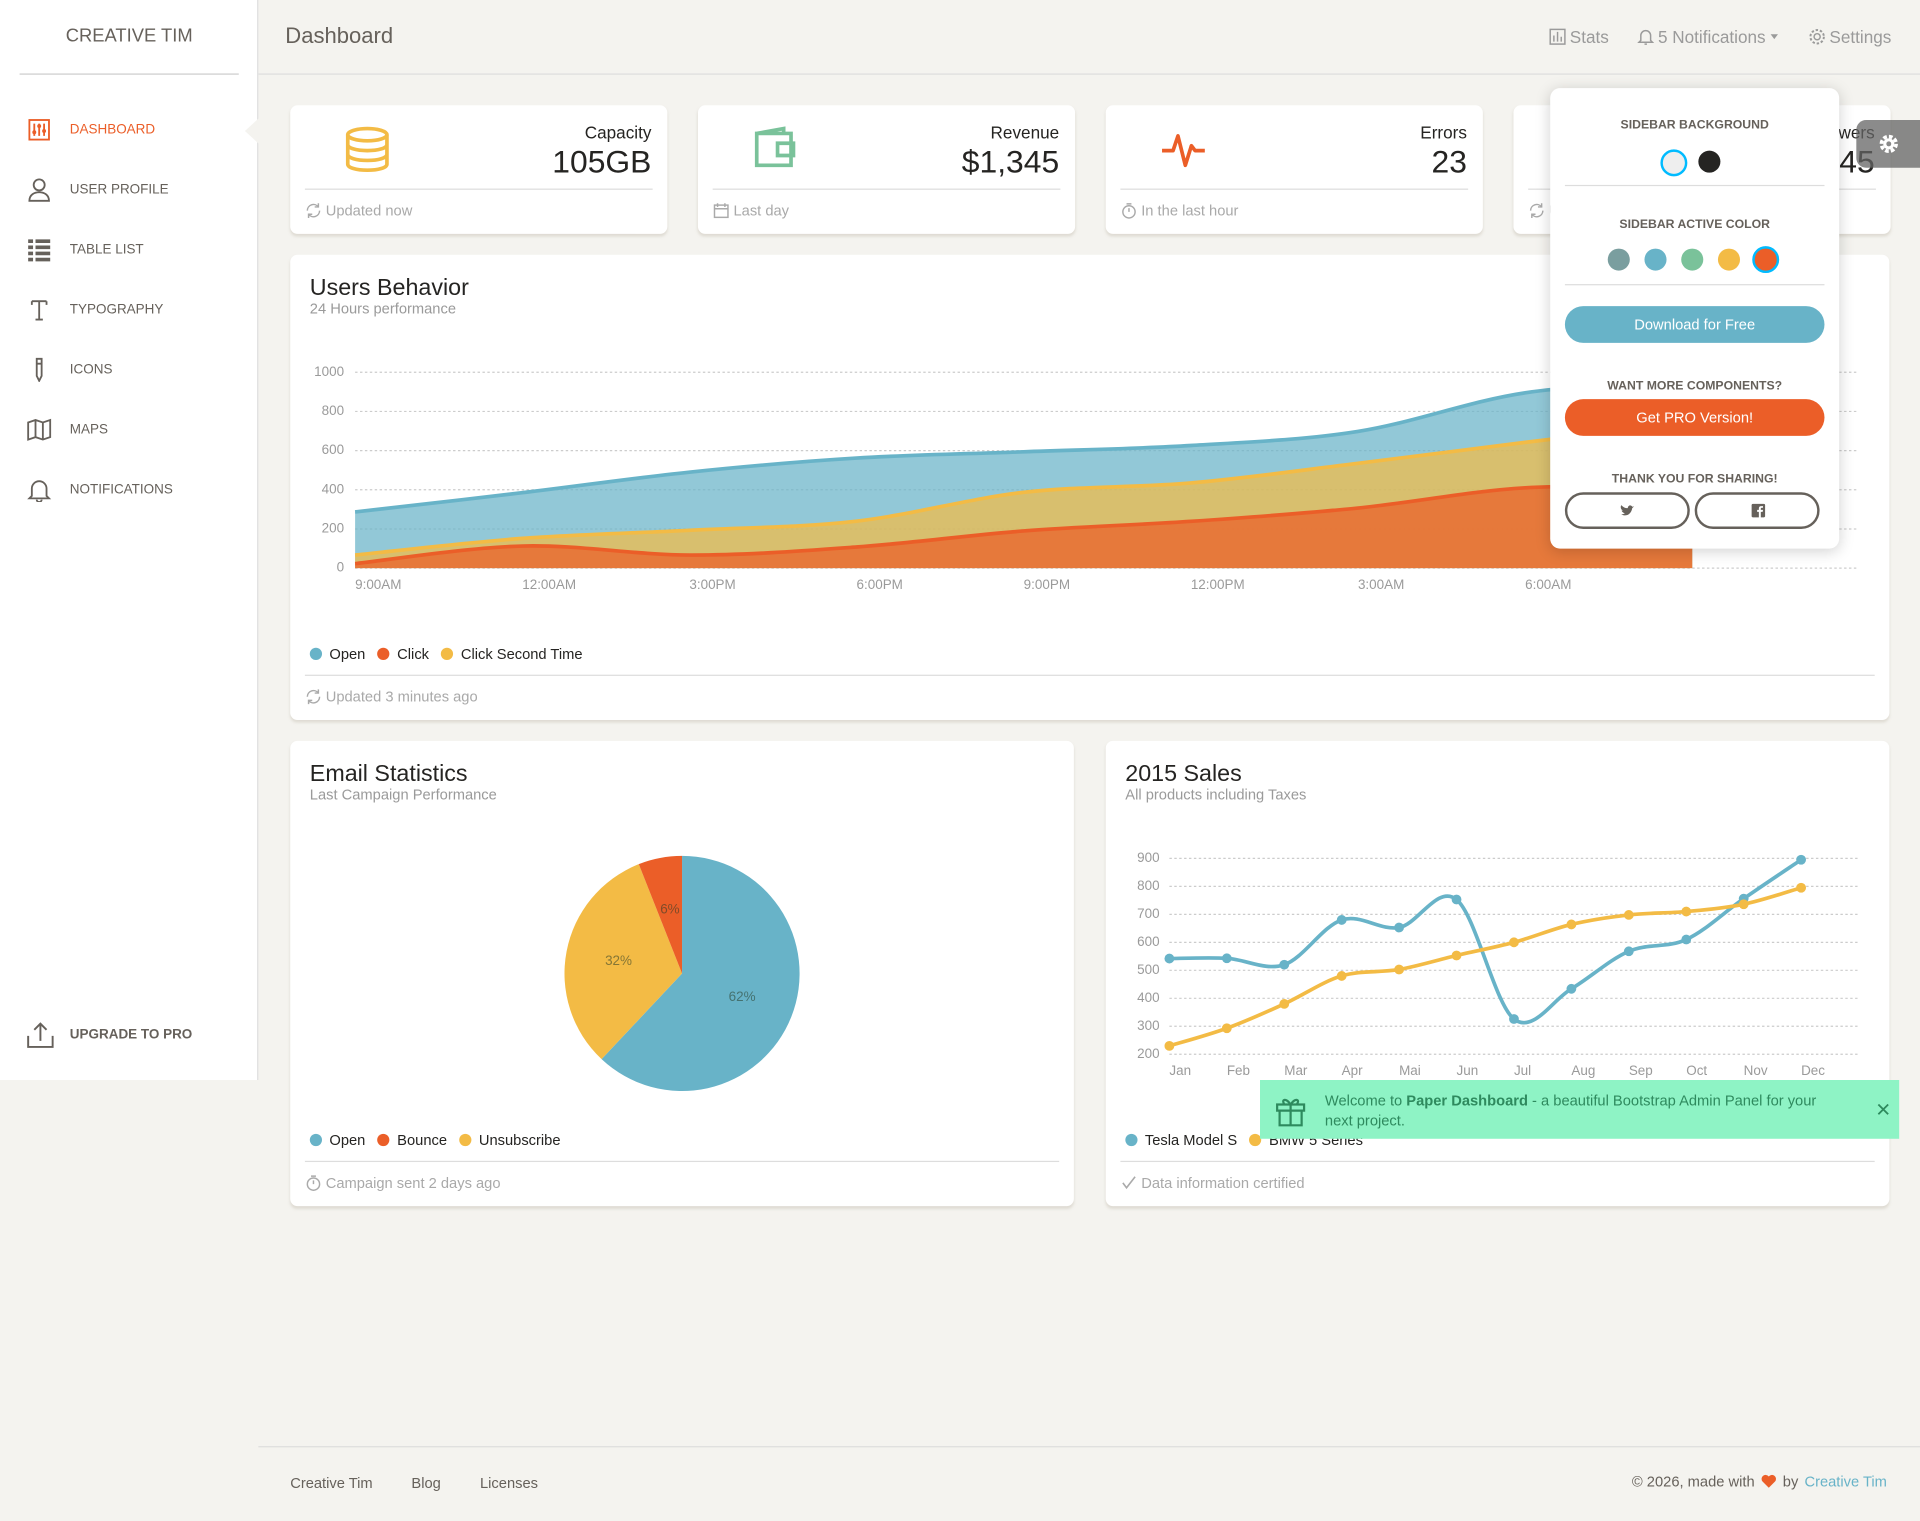 This screenshot has width=1920, height=1521. What do you see at coordinates (106, 250) in the screenshot?
I see `nav-label: TABLE LIST` at bounding box center [106, 250].